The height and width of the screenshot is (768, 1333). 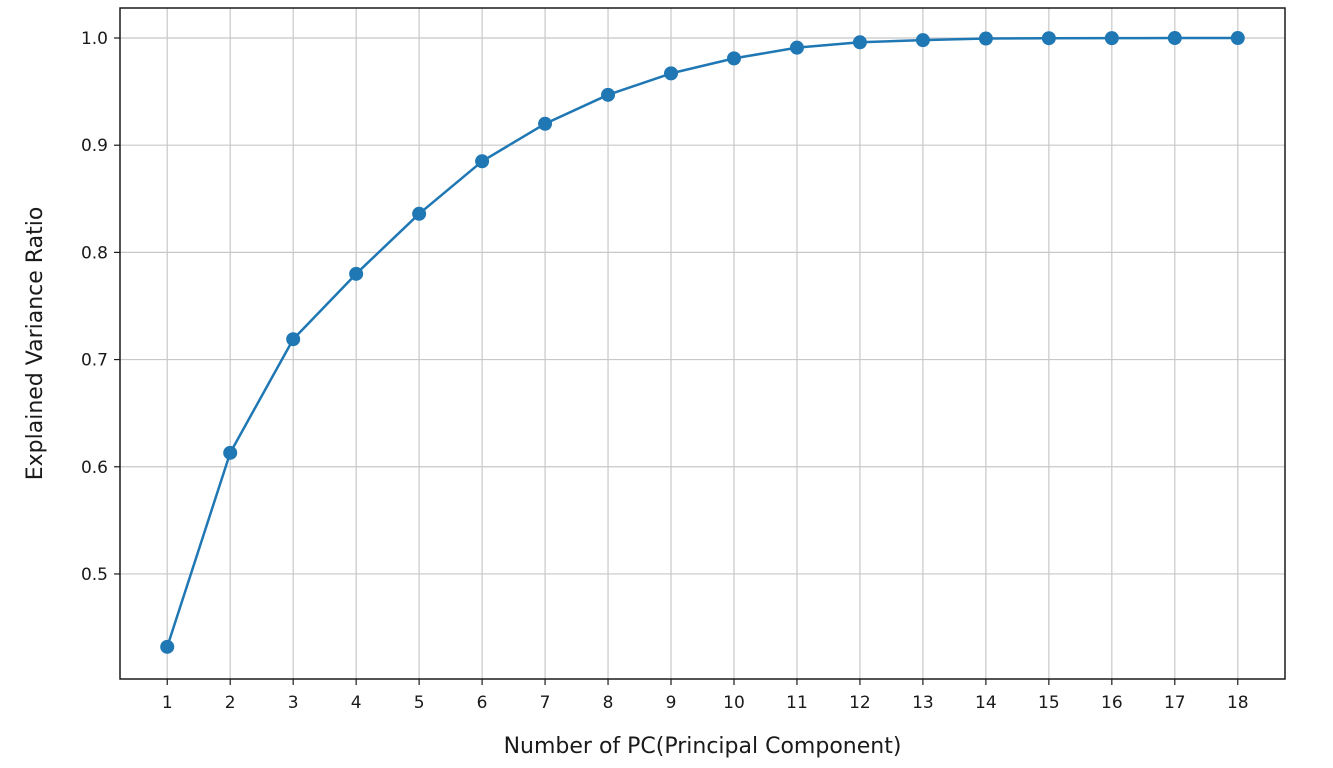 What do you see at coordinates (35, 344) in the screenshot?
I see `y-axis-label: Explained Variance Ratio` at bounding box center [35, 344].